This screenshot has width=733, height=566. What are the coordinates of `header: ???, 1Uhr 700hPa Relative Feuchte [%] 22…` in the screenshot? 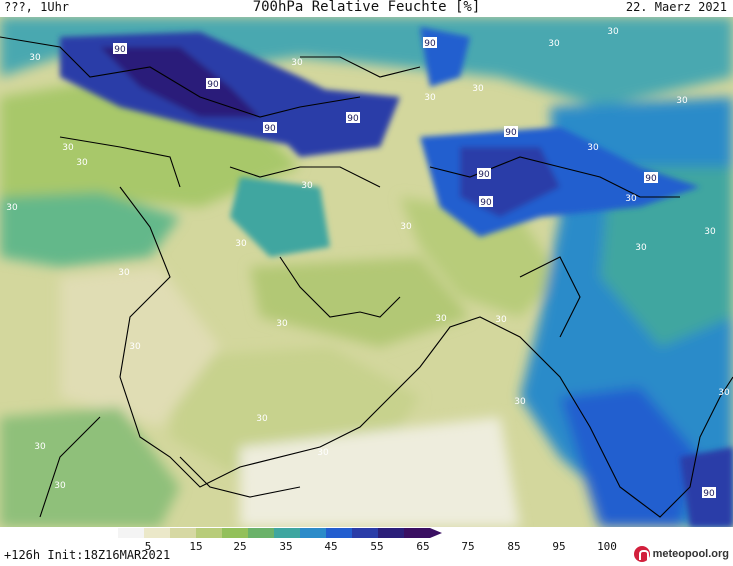 It's located at (366, 8).